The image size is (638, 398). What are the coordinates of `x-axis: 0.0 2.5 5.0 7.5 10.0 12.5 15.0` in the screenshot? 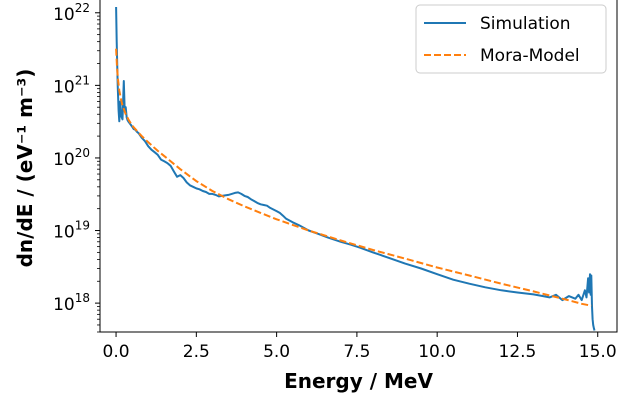 It's located at (360, 347).